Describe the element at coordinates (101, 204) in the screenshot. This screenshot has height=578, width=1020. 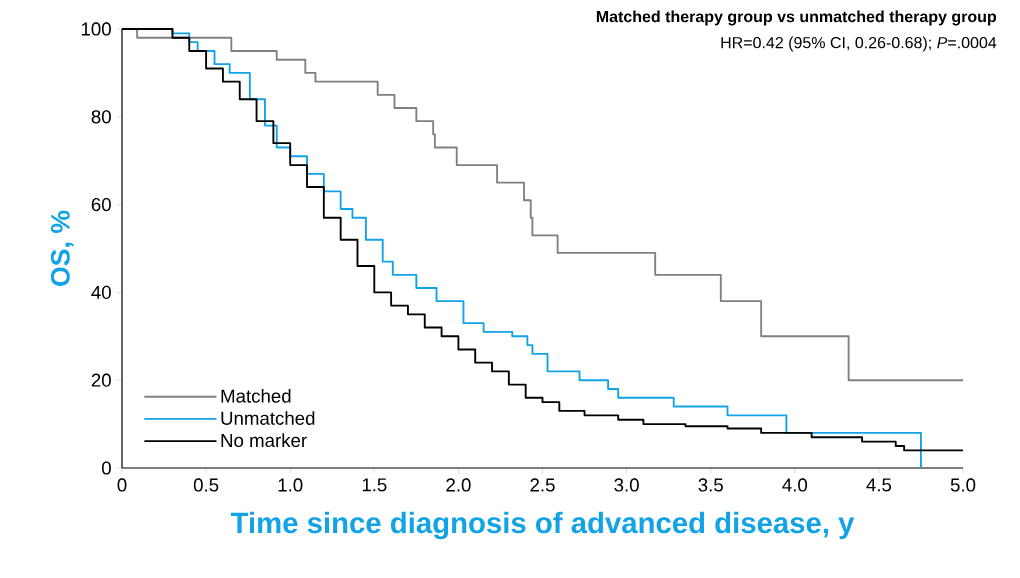
I see `y-tick-label: 60` at that location.